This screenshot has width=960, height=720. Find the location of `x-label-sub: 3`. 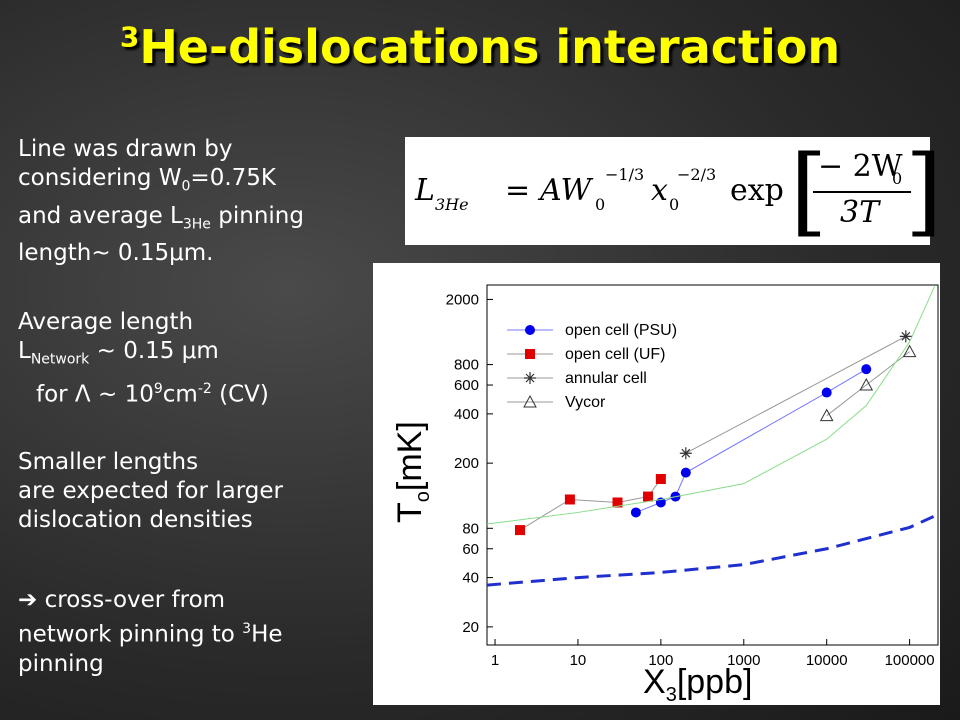

x-label-sub: 3 is located at coordinates (671, 694).